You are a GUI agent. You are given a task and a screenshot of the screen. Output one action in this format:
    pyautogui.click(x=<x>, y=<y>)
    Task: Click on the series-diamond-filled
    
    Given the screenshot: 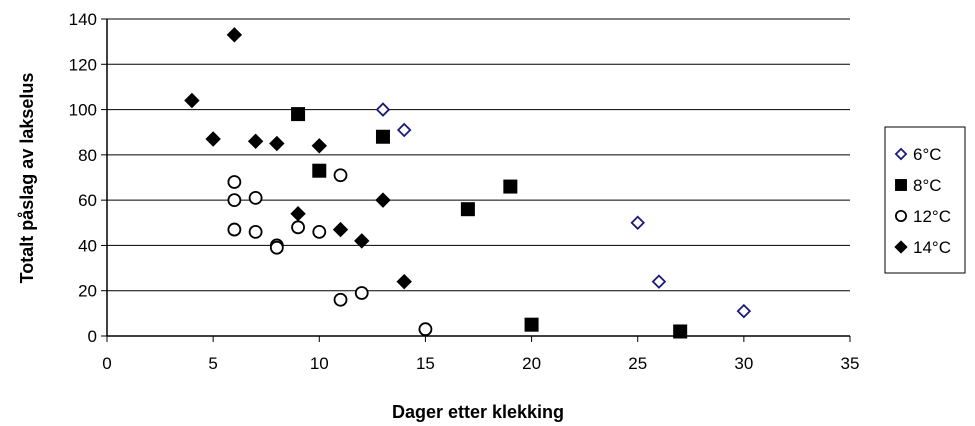 What is the action you would take?
    pyautogui.click(x=298, y=158)
    